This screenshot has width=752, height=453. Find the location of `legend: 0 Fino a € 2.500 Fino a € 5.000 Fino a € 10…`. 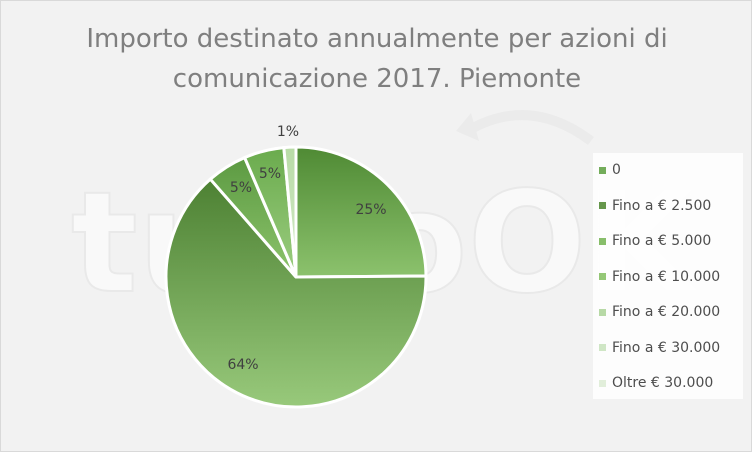

legend: 0 Fino a € 2.500 Fino a € 5.000 Fino a € 10… is located at coordinates (668, 276).